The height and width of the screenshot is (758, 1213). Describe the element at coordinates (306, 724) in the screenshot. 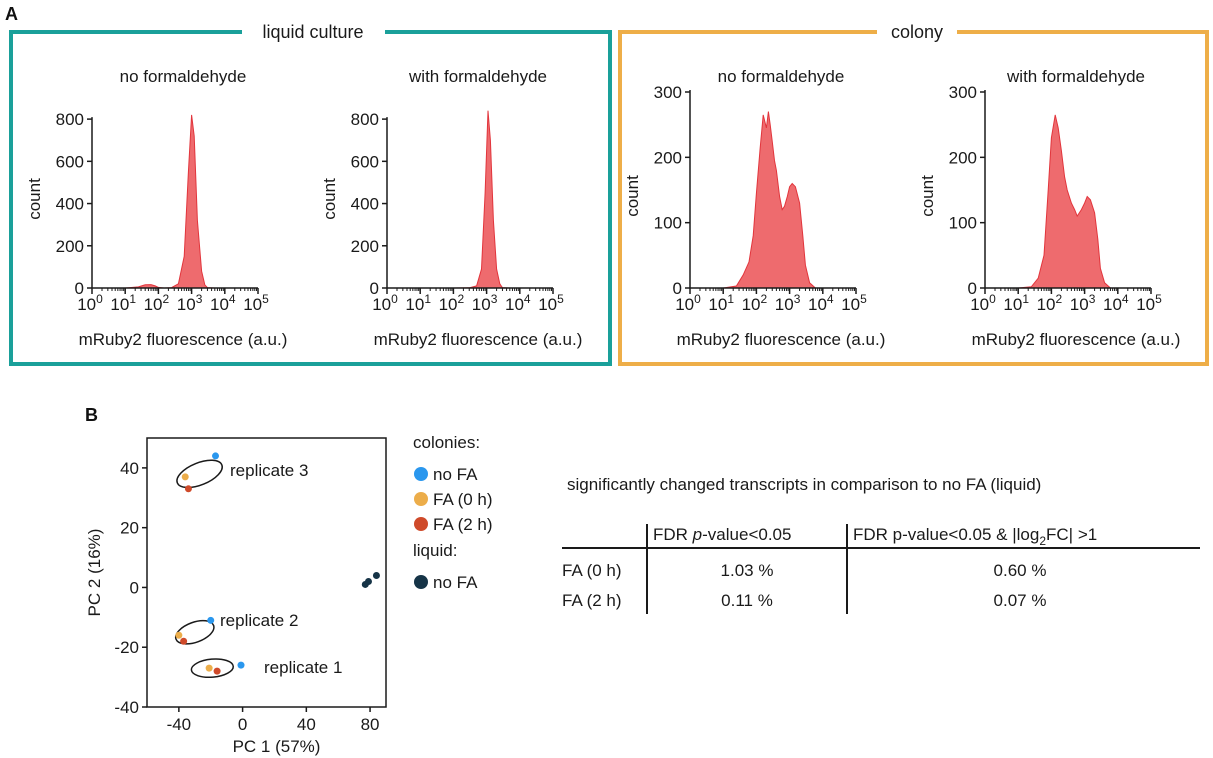

I see `x-tick-label: 40` at that location.